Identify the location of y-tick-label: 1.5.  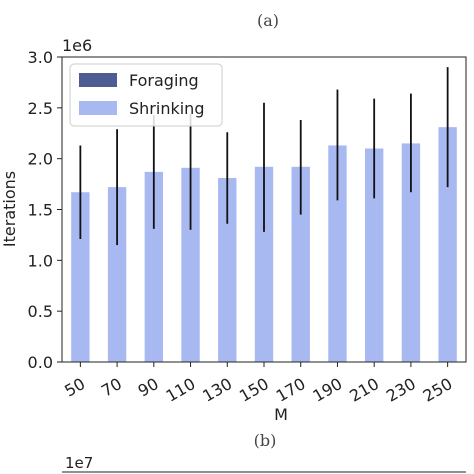
(40, 210).